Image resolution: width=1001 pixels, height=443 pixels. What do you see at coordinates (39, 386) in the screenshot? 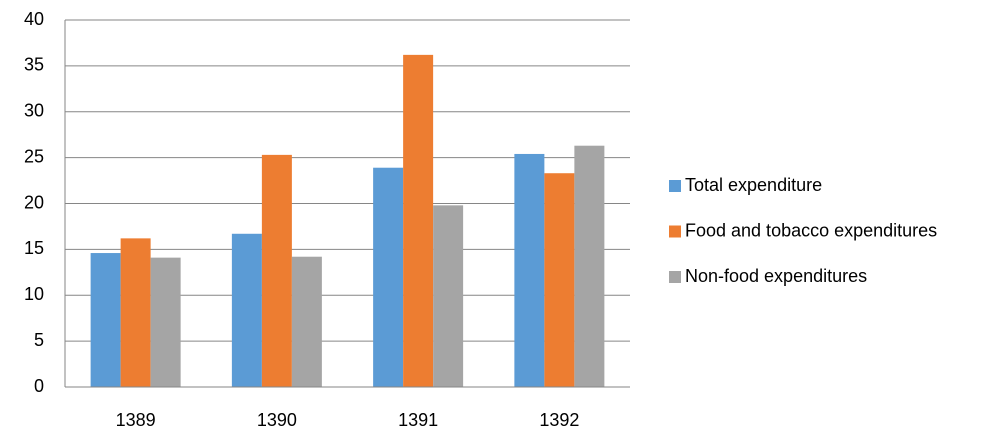
I see `y-tick-label: 0` at bounding box center [39, 386].